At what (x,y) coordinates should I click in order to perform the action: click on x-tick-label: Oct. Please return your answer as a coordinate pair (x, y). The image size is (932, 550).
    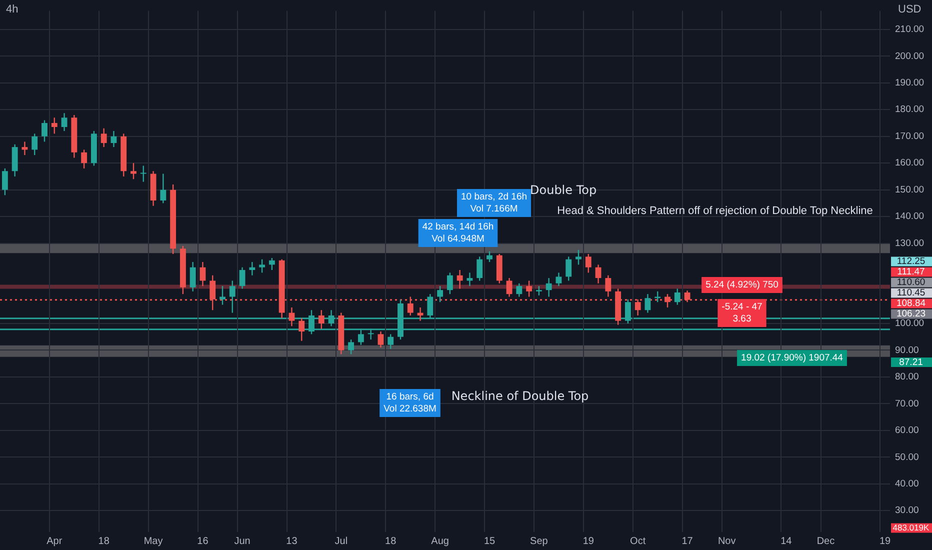
    Looking at the image, I should click on (638, 541).